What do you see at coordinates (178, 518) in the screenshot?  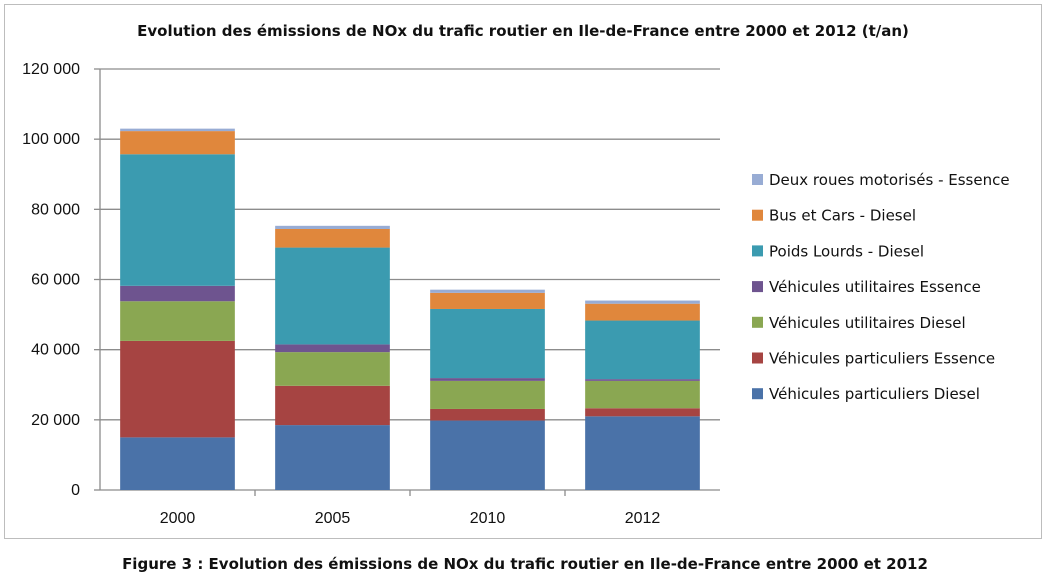 I see `x-tick-label: 2000` at bounding box center [178, 518].